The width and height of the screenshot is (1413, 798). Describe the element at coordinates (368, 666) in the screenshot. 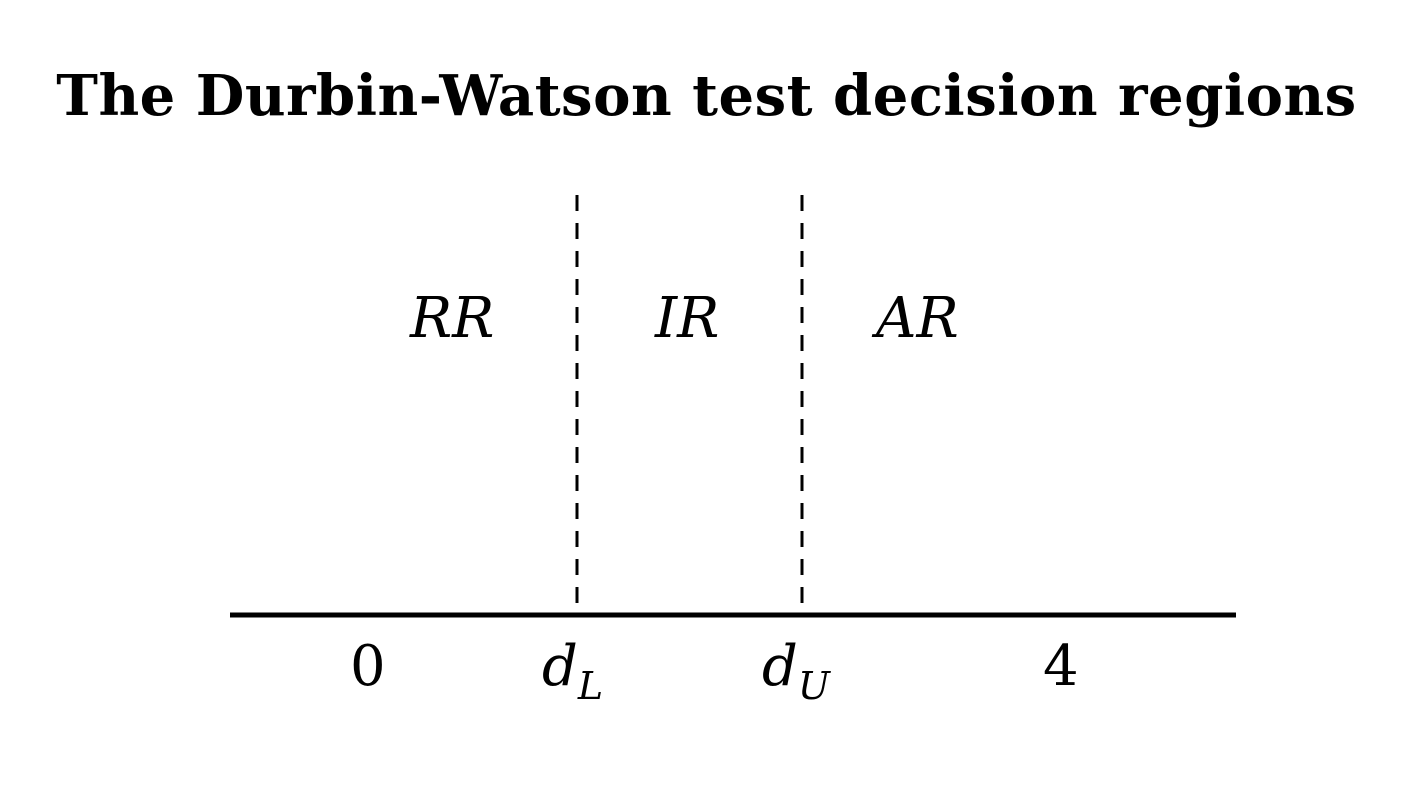

I see `tick-label-zero: 0` at that location.